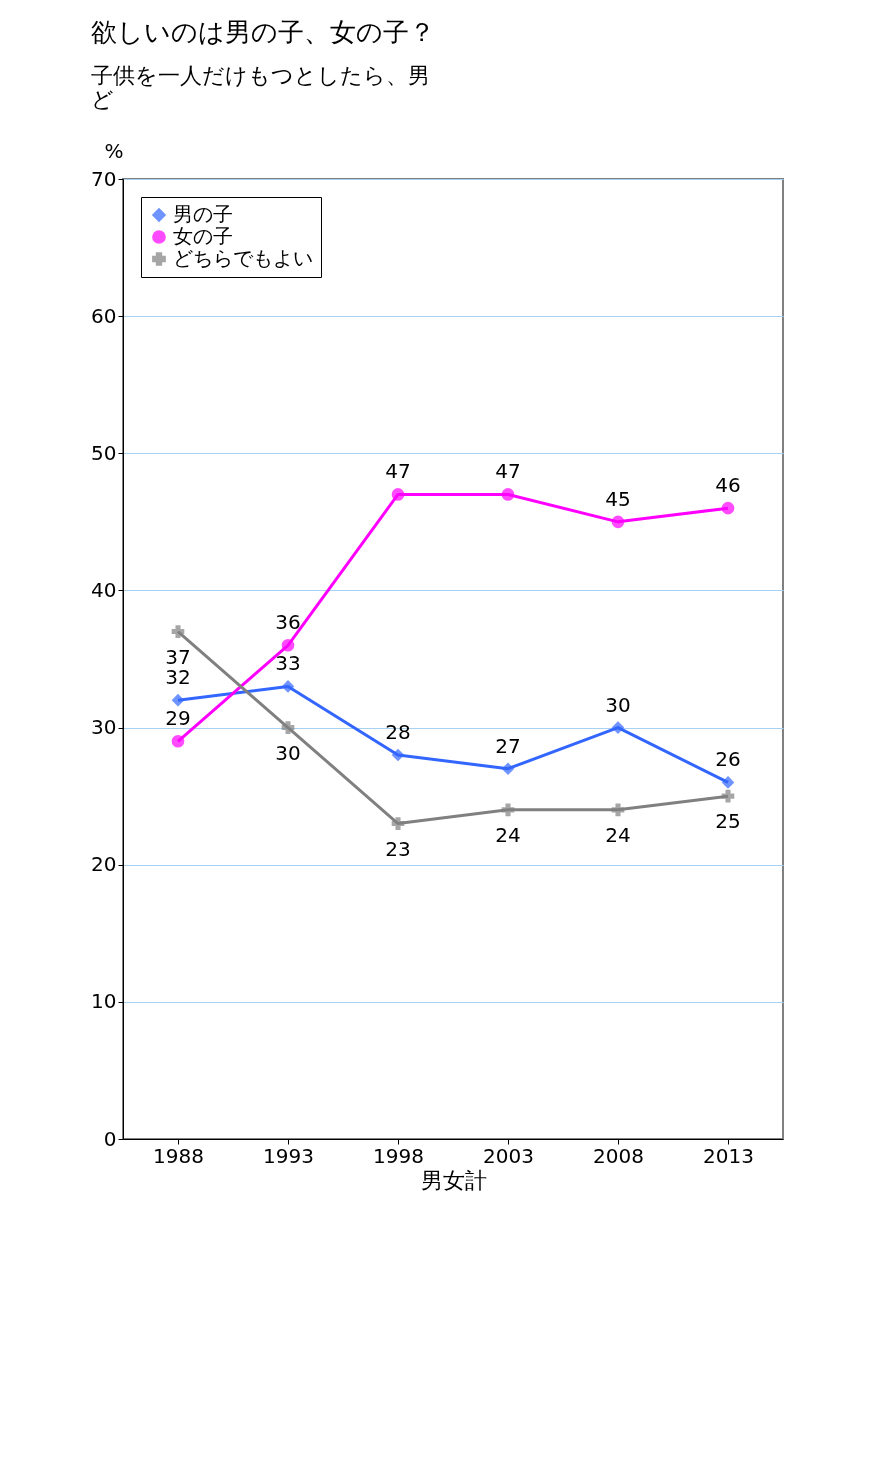 The height and width of the screenshot is (1459, 877). What do you see at coordinates (104, 864) in the screenshot?
I see `y-tick-label: 20` at bounding box center [104, 864].